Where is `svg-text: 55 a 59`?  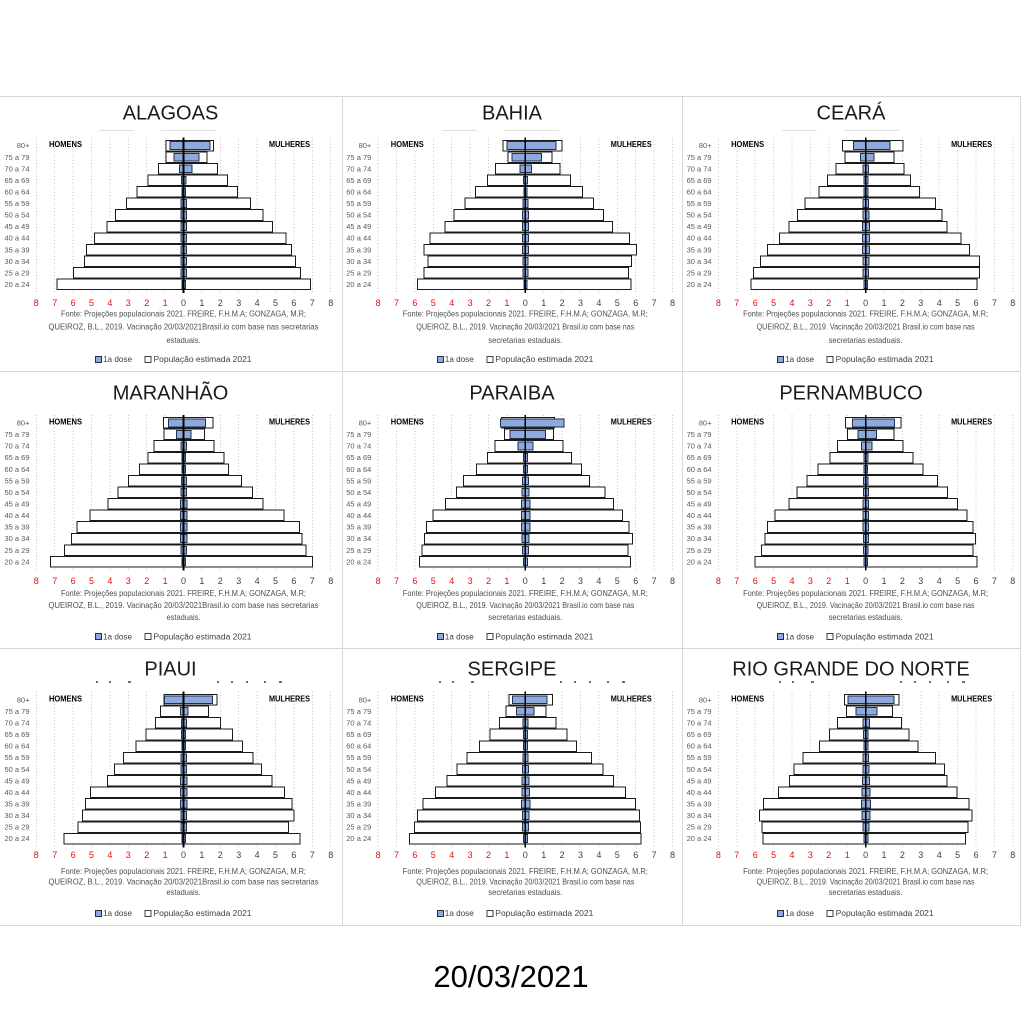
svg-text: 55 a 59 is located at coordinates (358, 480).